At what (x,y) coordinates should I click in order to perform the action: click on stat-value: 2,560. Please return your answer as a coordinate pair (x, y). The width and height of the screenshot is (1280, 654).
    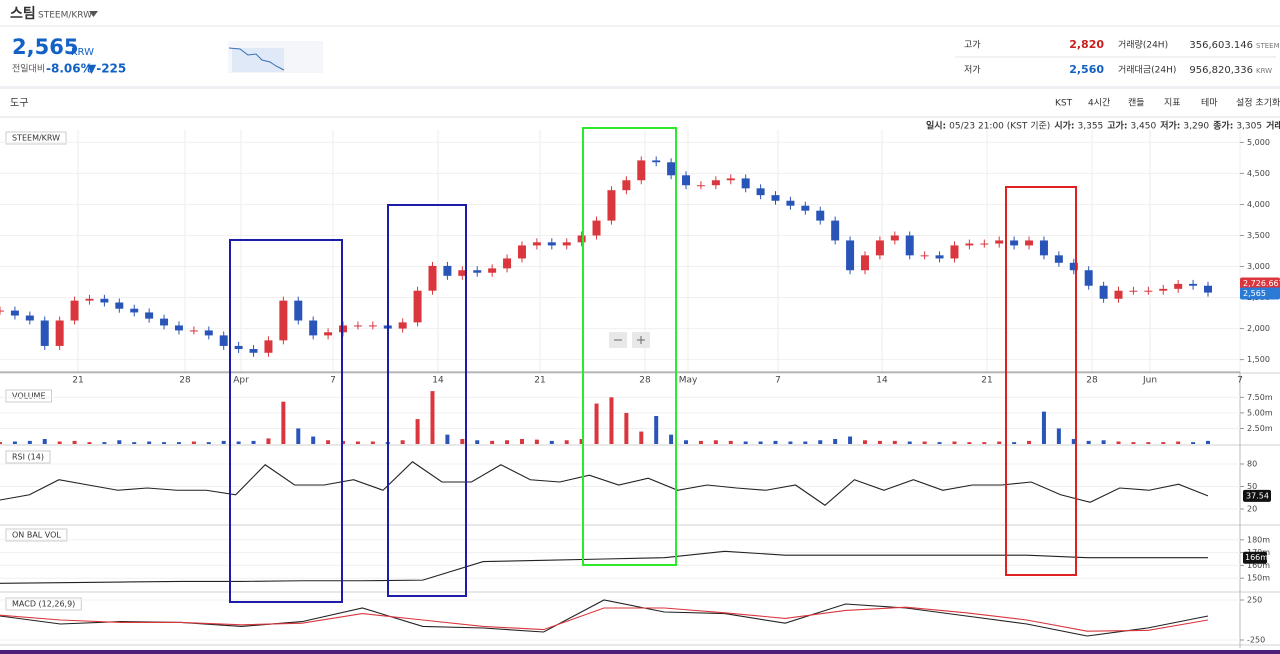
    Looking at the image, I should click on (1086, 69).